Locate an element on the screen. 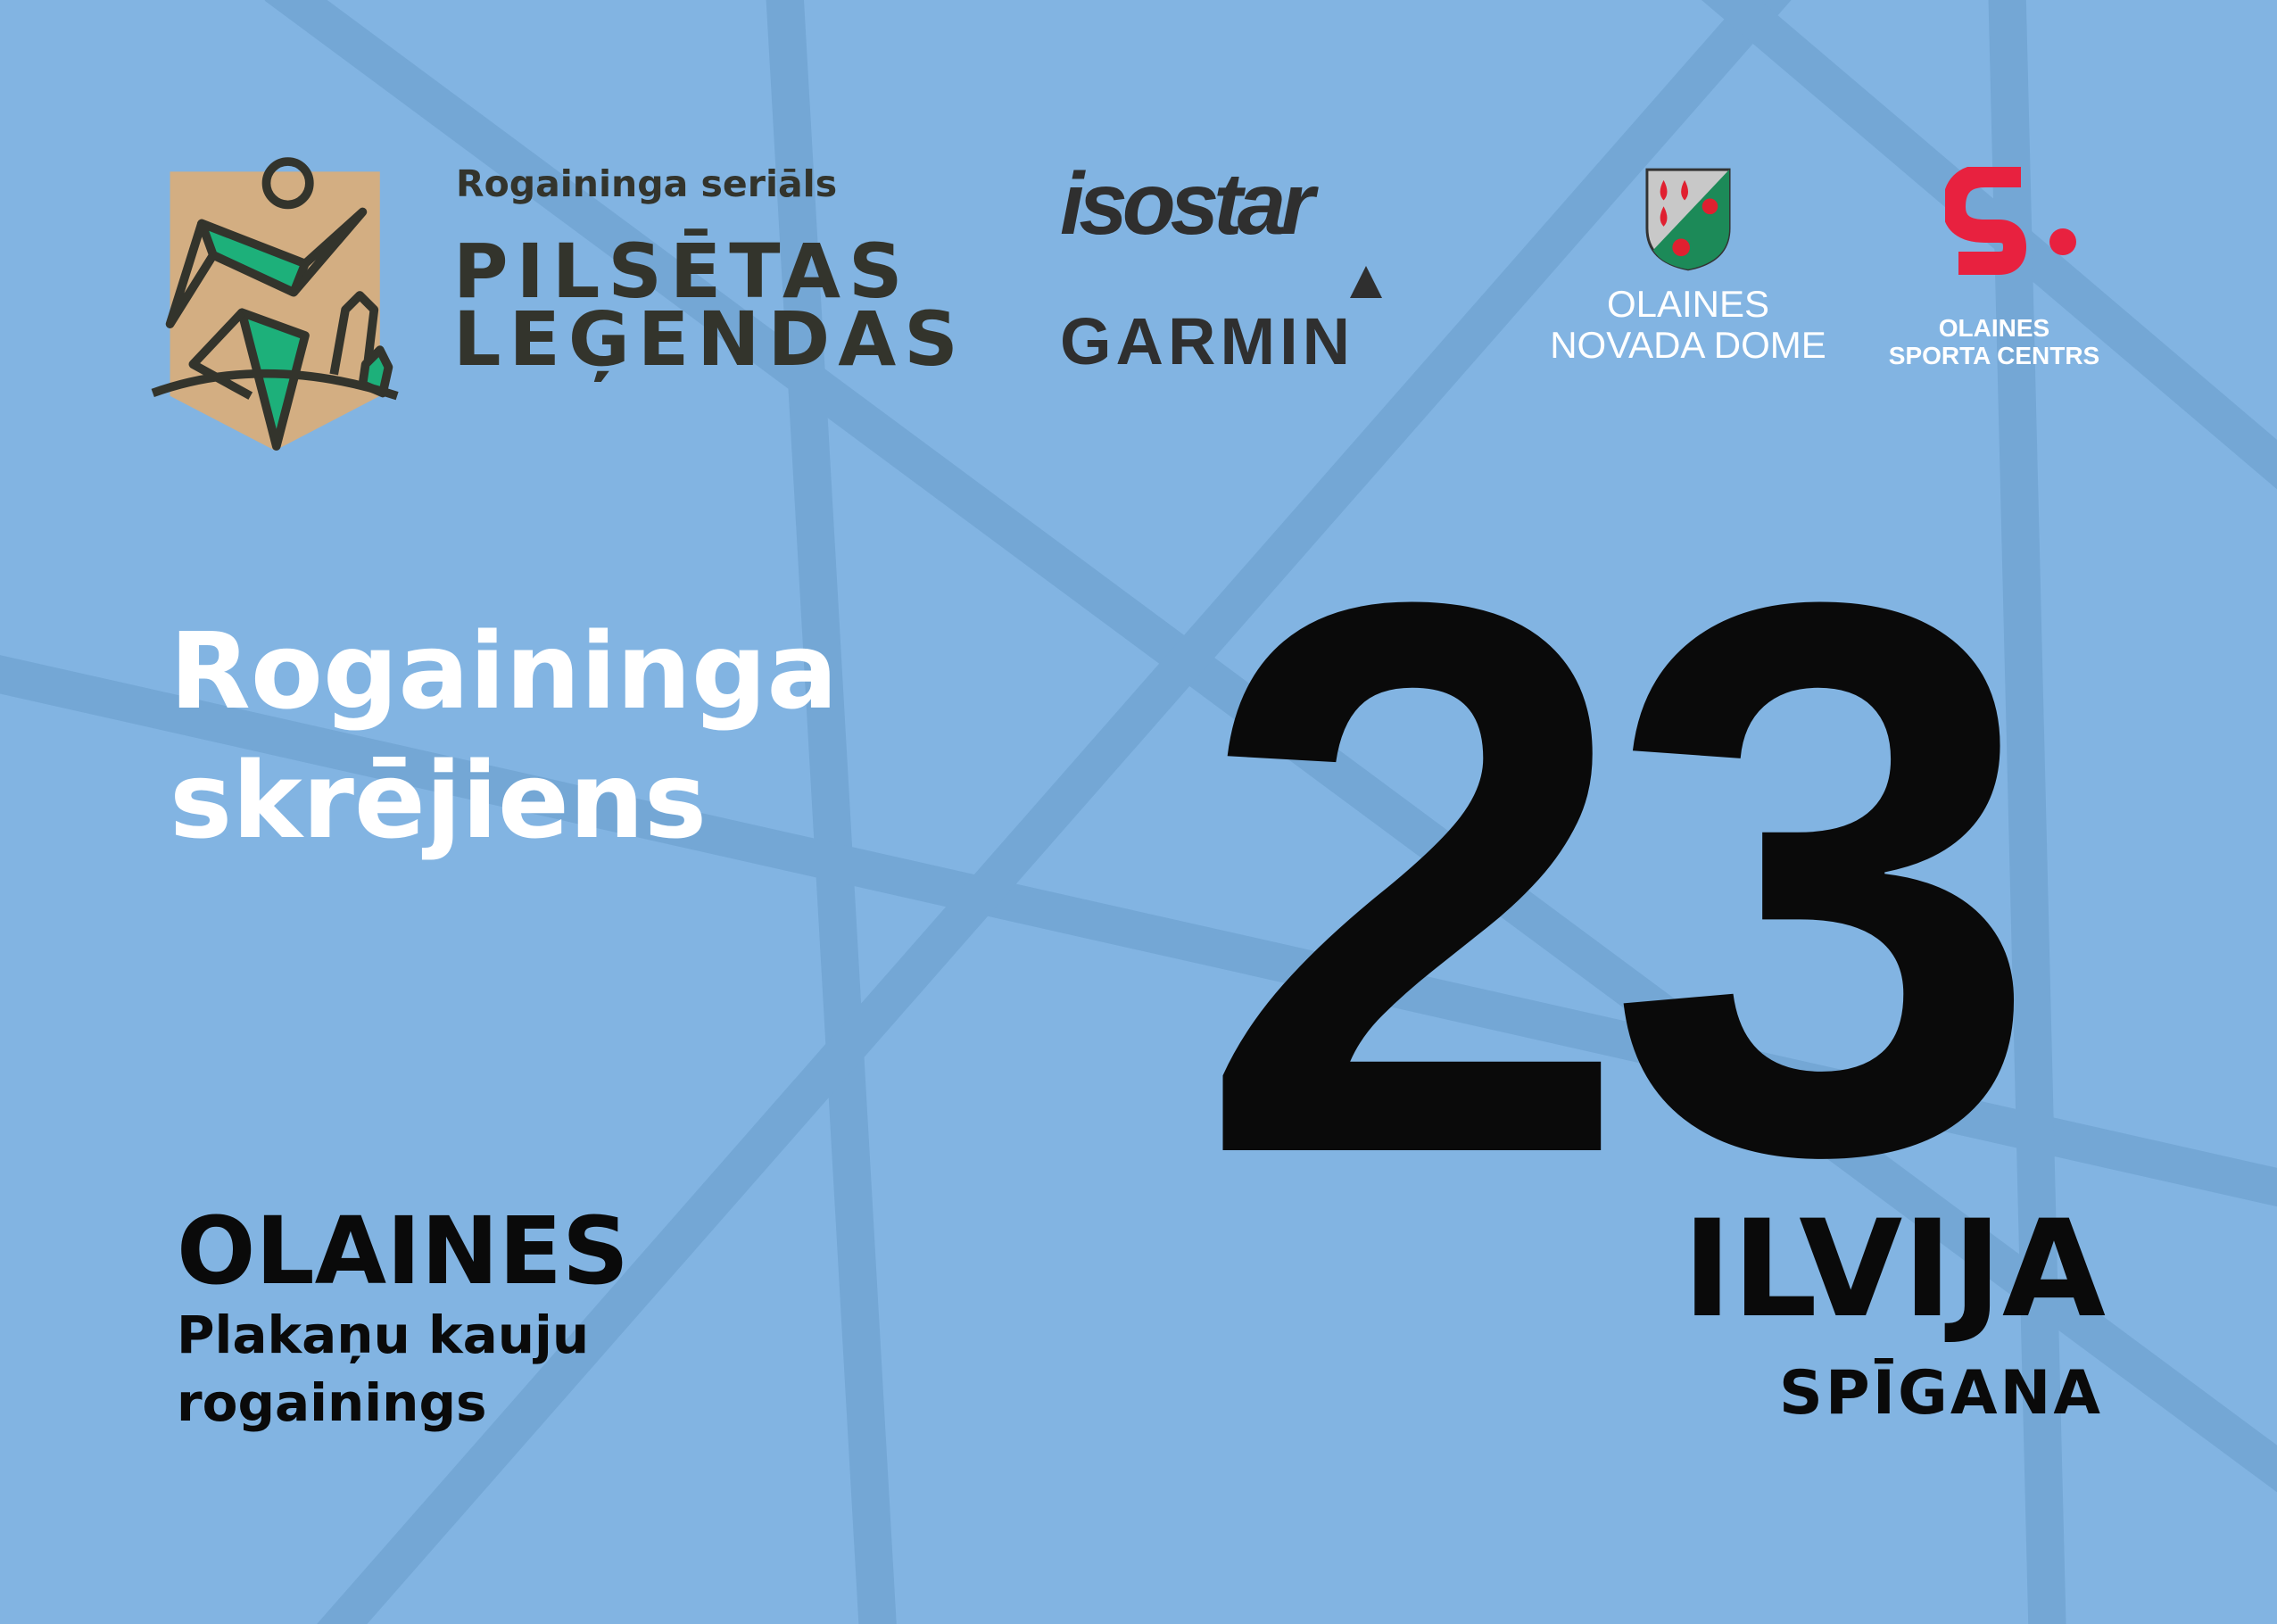  series-title-line2: LEĢENDAS is located at coordinates (710, 339).